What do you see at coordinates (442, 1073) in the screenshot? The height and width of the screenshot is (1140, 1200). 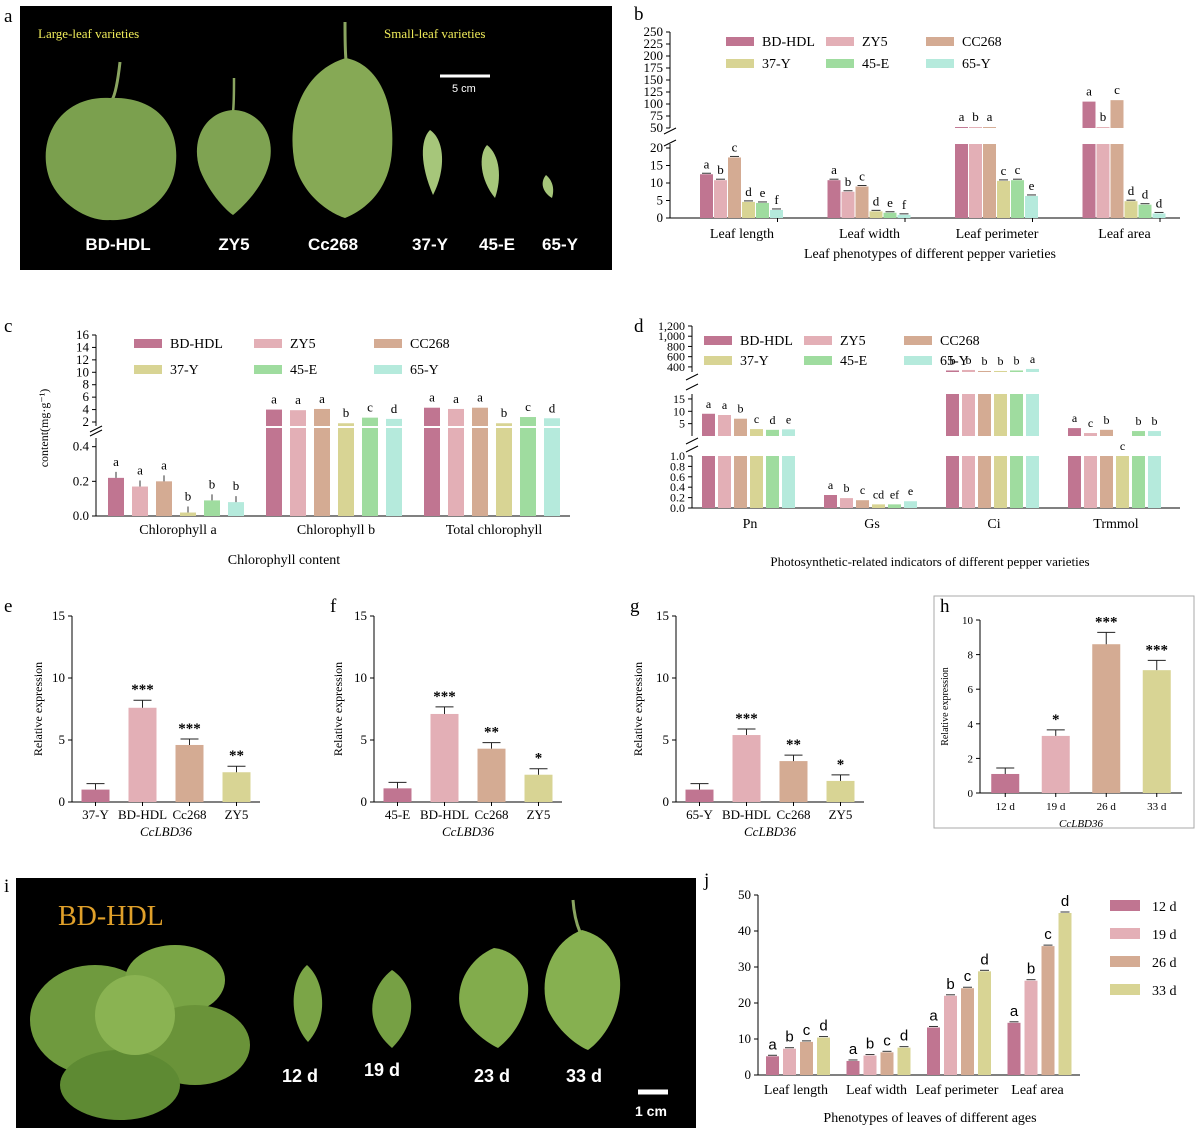 I see `photo-i-labels: 12 d 19 d 23 d 33 d` at bounding box center [442, 1073].